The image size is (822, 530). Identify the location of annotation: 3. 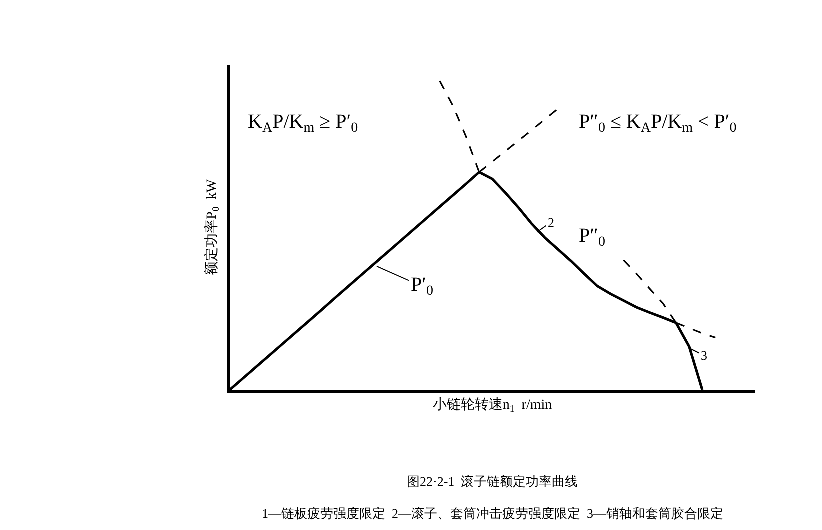
(704, 355).